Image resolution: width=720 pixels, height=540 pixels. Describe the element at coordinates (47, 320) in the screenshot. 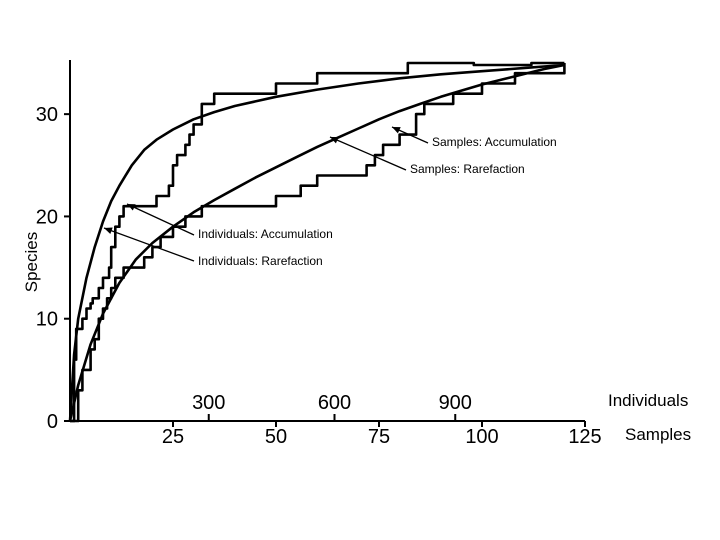

I see `y-tick-label: 10` at that location.